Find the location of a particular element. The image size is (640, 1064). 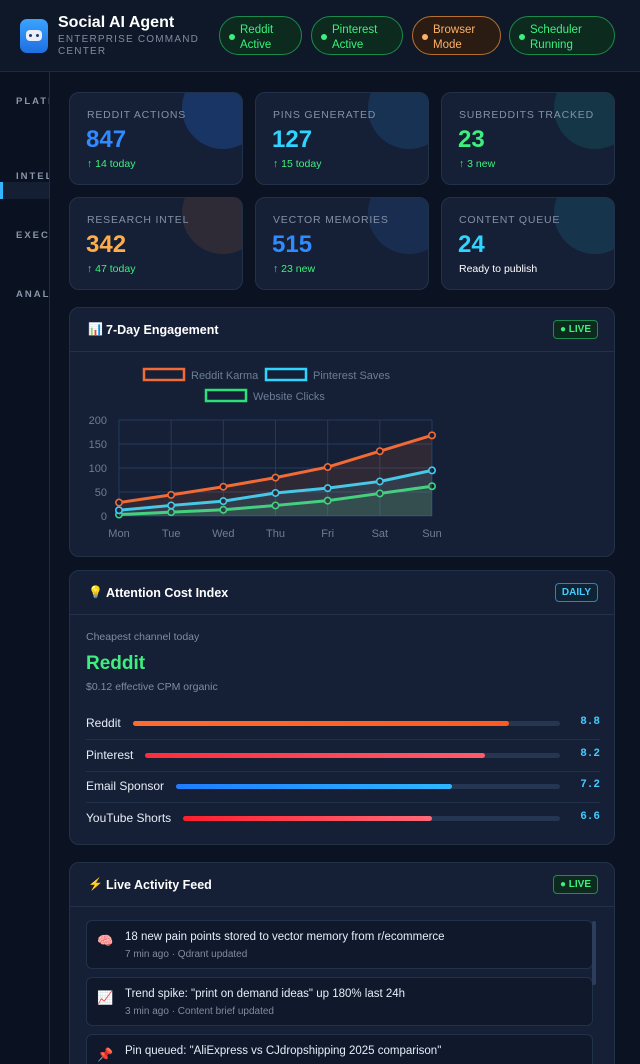

feed-scrollbar is located at coordinates (594, 953).